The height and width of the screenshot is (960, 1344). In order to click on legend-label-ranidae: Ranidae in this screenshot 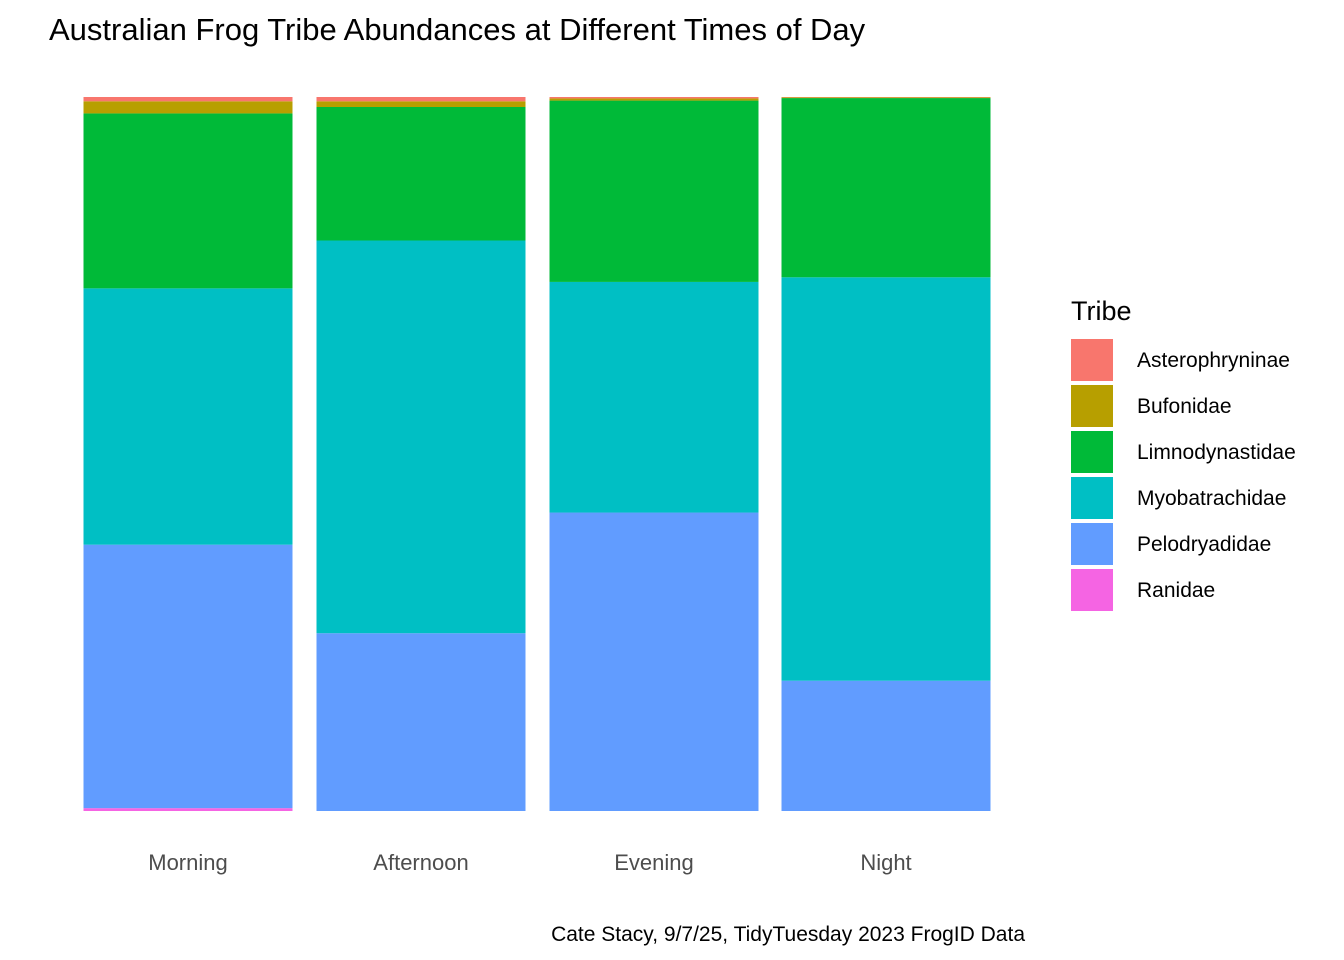, I will do `click(1176, 590)`.